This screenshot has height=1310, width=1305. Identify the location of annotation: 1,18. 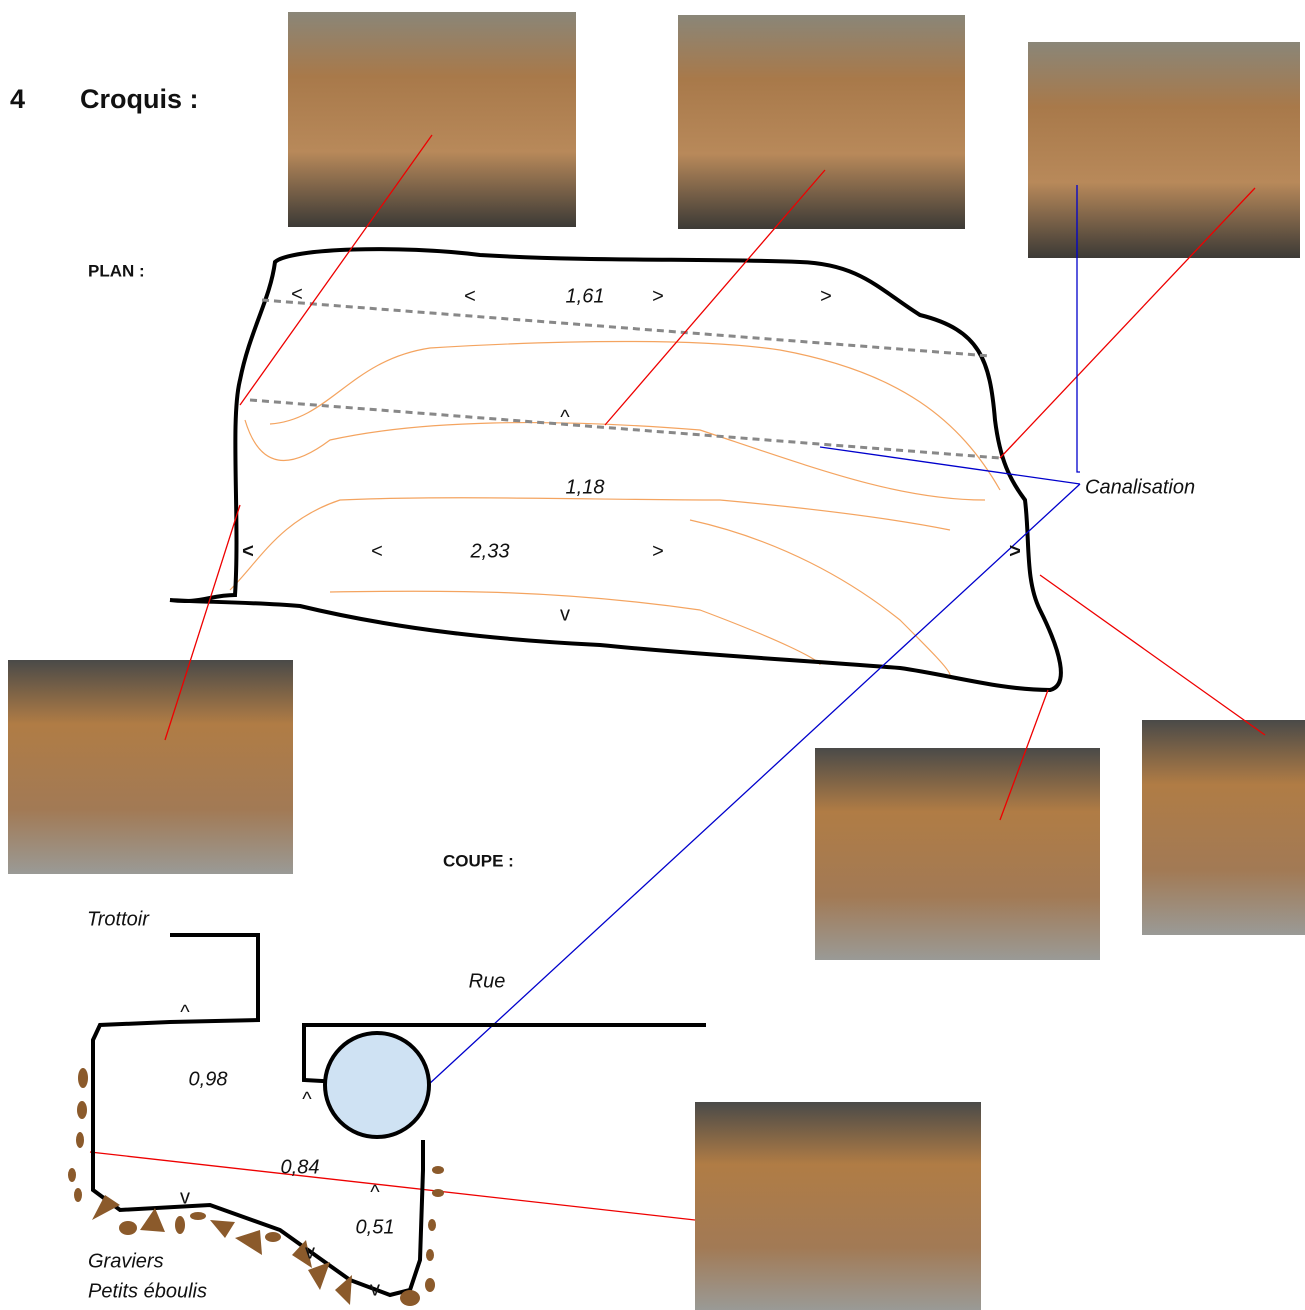
(585, 487).